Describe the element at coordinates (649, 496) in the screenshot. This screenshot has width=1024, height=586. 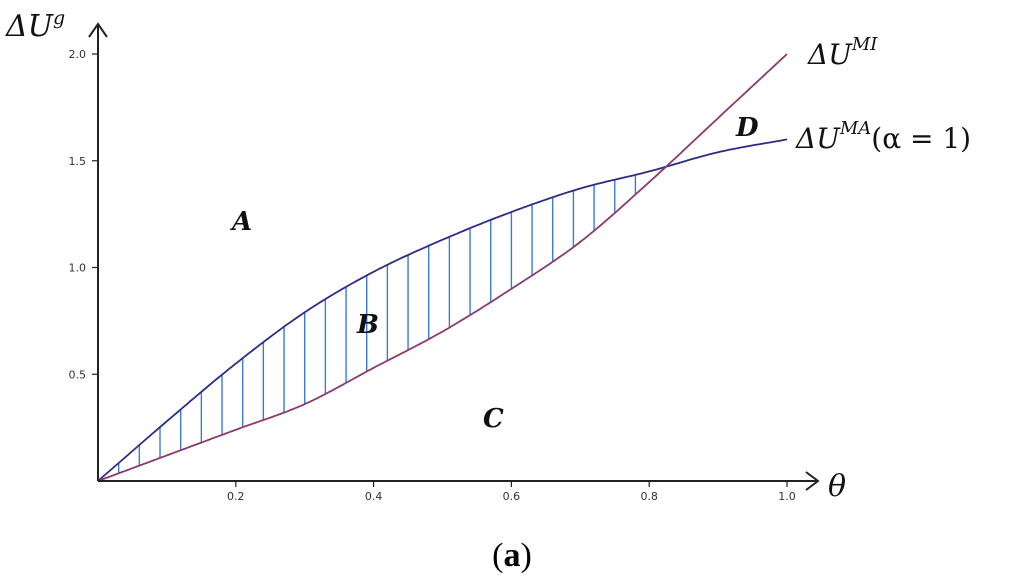
I see `x-tick-label: 0.8` at that location.